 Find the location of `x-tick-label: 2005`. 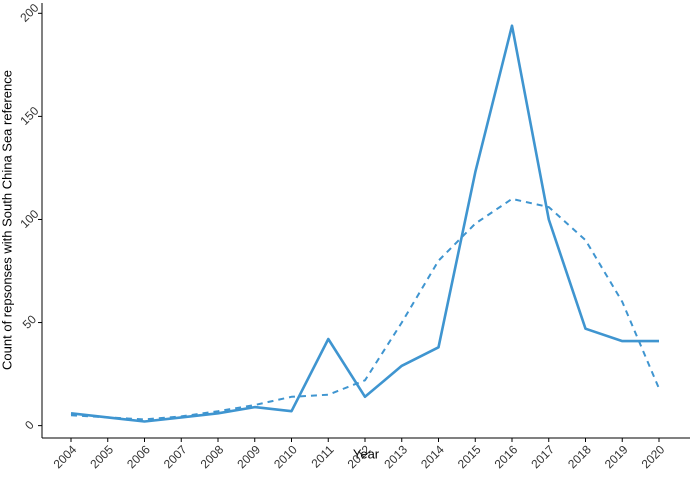

x-tick-label: 2005 is located at coordinates (101, 456).